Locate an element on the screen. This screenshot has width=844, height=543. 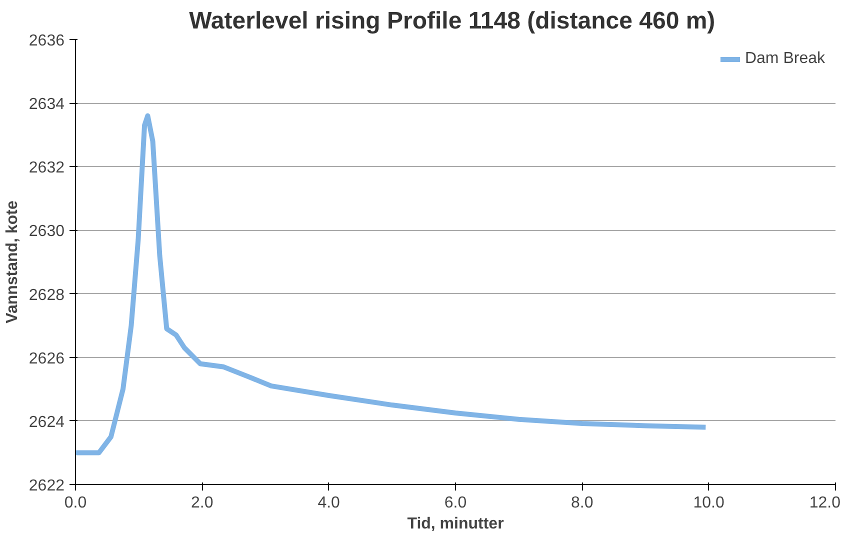
y-tick-label: 2624 is located at coordinates (46, 422).